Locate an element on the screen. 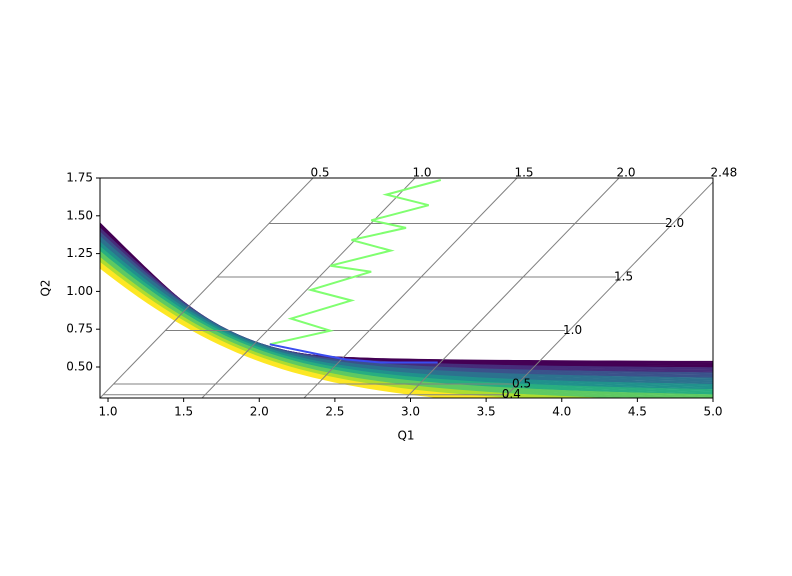  y-tick-label: 1.00 is located at coordinates (79, 291).